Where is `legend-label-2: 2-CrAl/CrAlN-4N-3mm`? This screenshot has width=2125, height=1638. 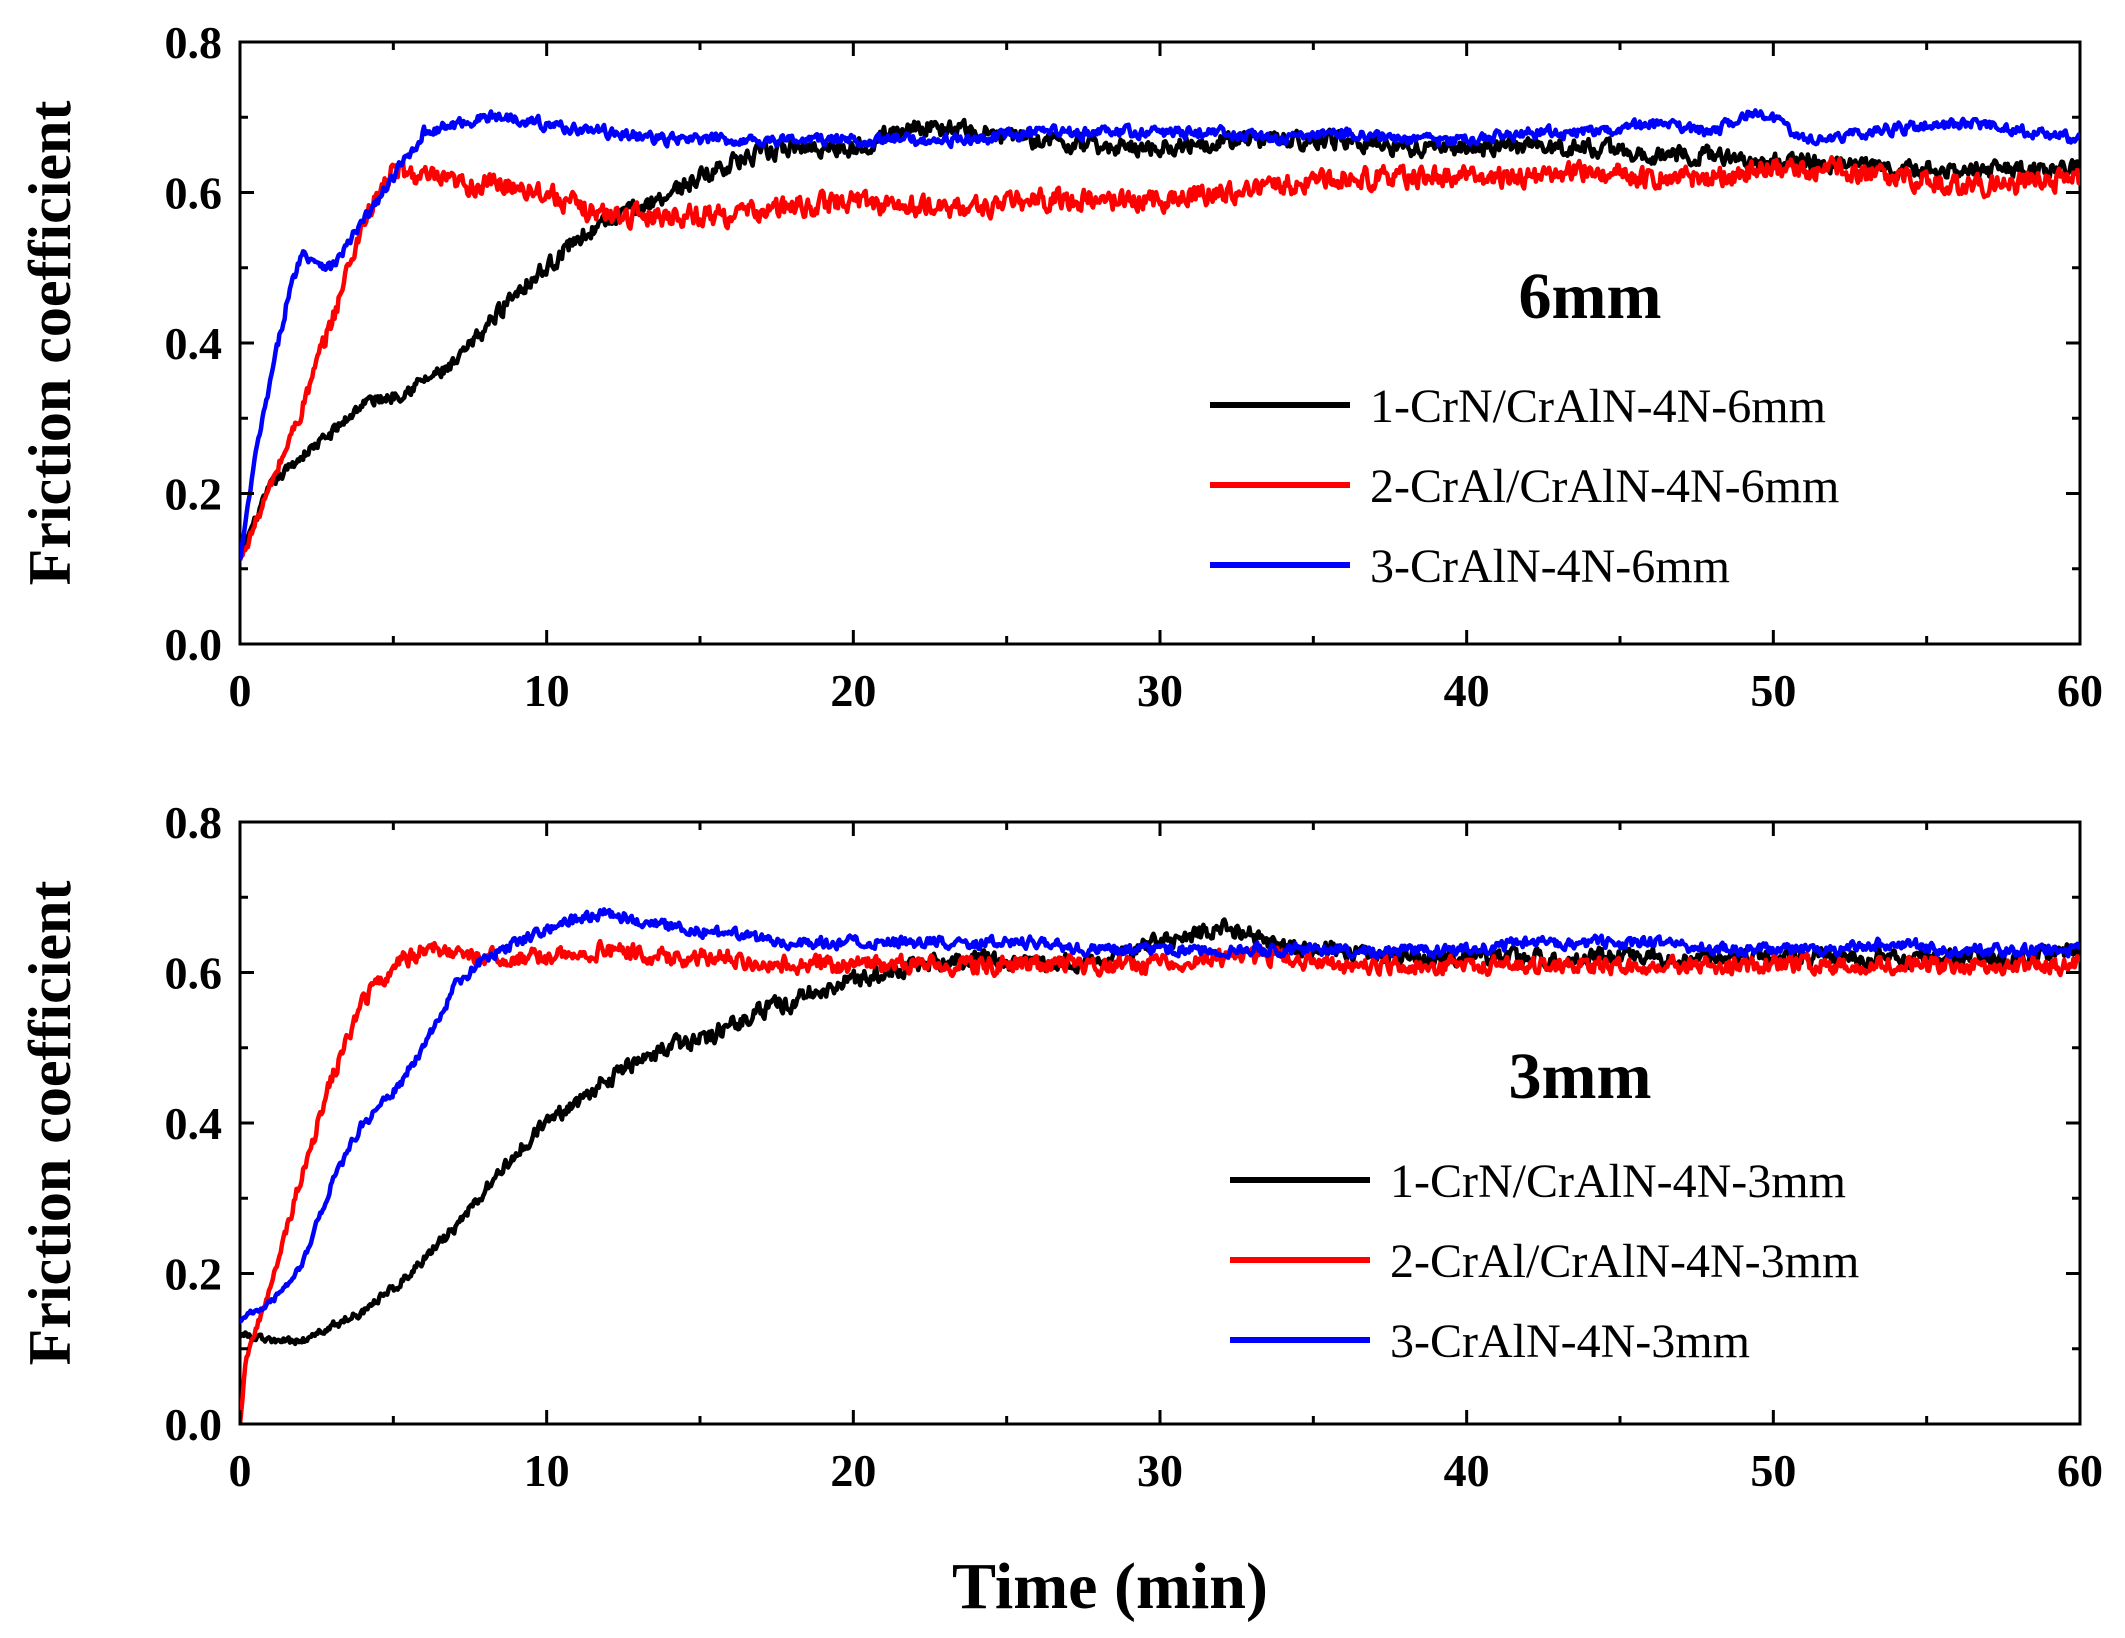 legend-label-2: 2-CrAl/CrAlN-4N-3mm is located at coordinates (1624, 1261).